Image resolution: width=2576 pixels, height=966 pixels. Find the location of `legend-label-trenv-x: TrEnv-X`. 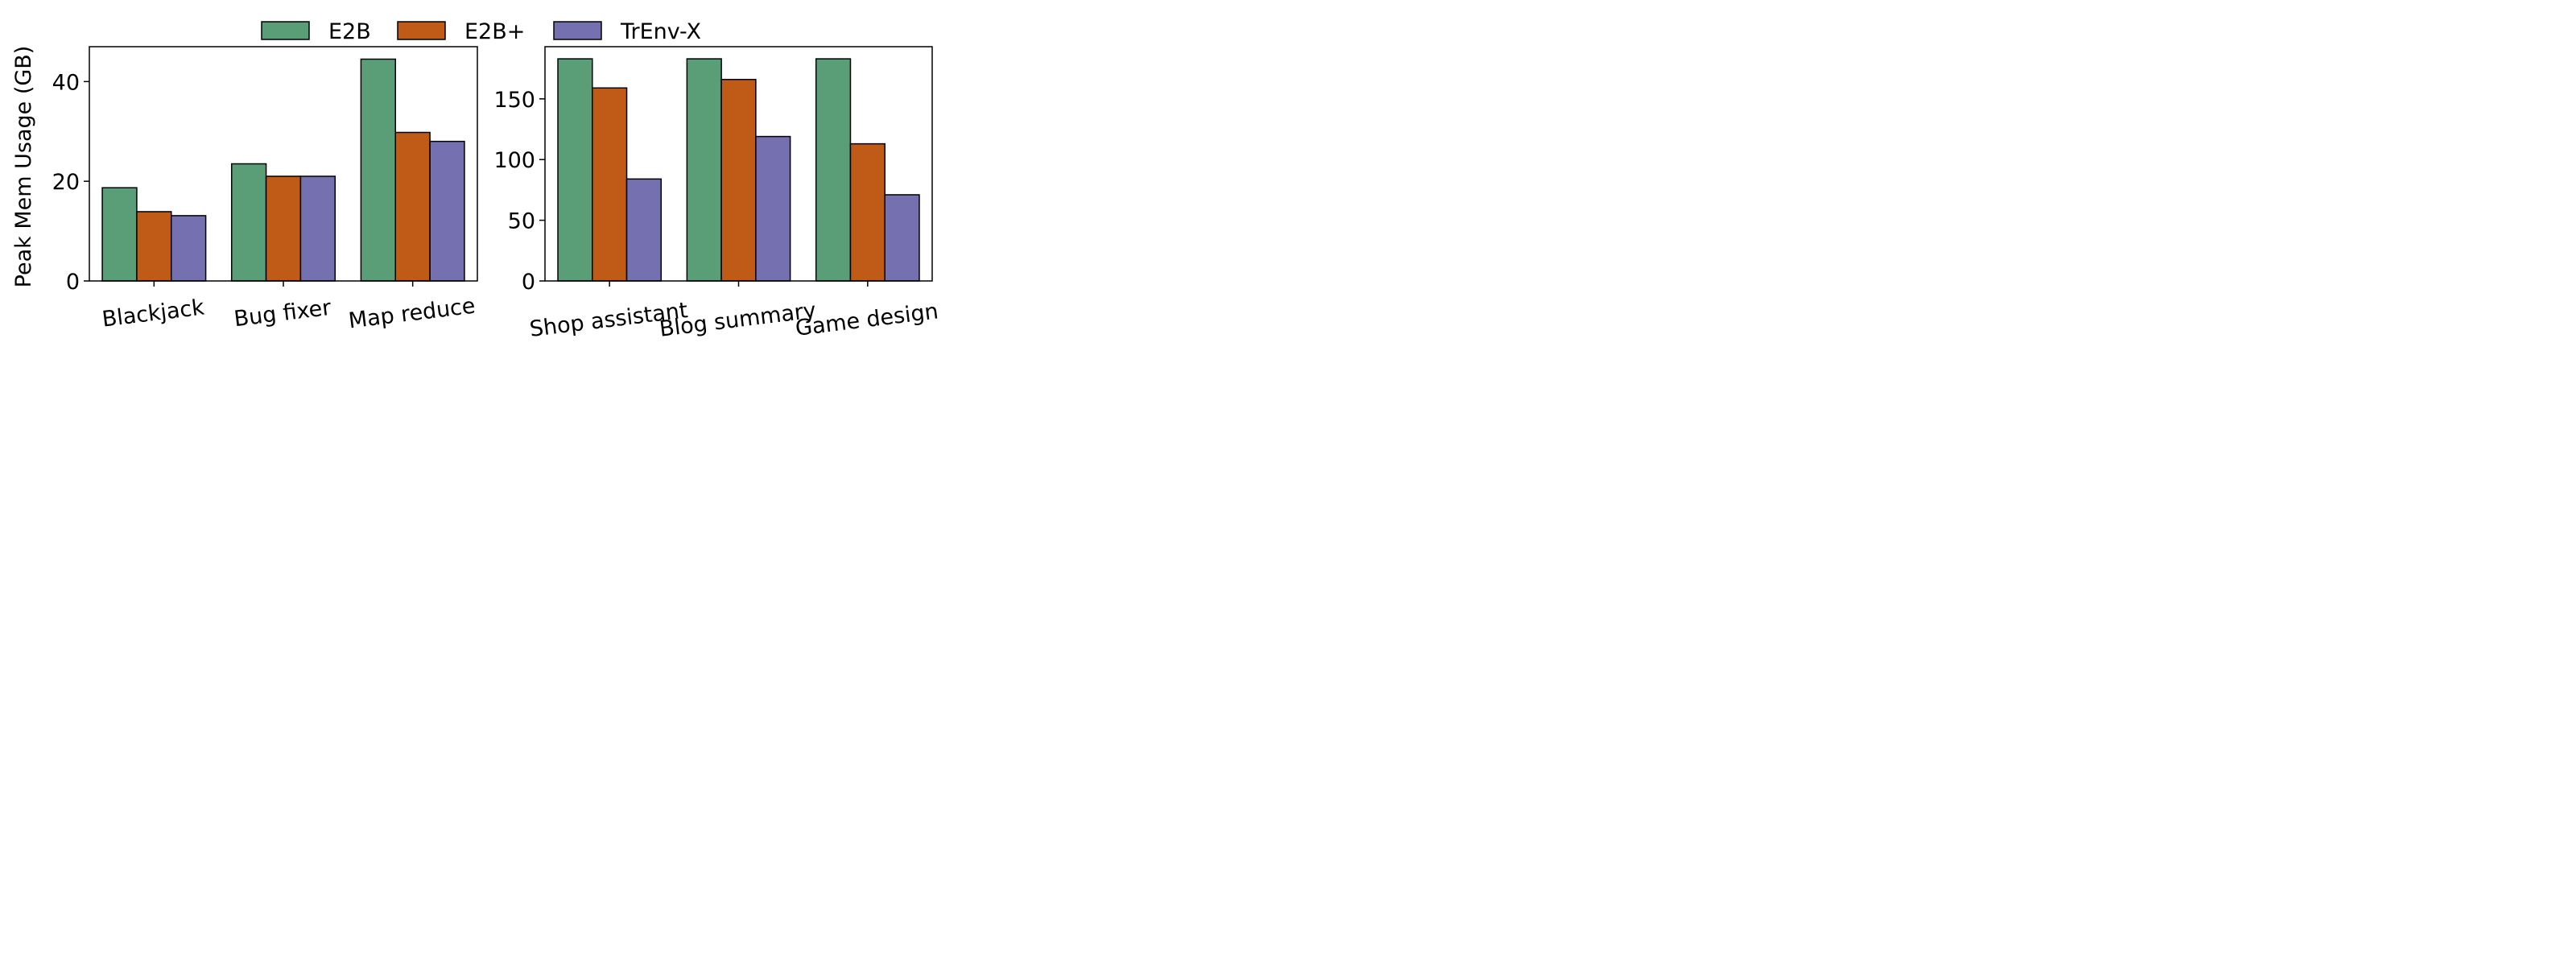

legend-label-trenv-x: TrEnv-X is located at coordinates (660, 31).